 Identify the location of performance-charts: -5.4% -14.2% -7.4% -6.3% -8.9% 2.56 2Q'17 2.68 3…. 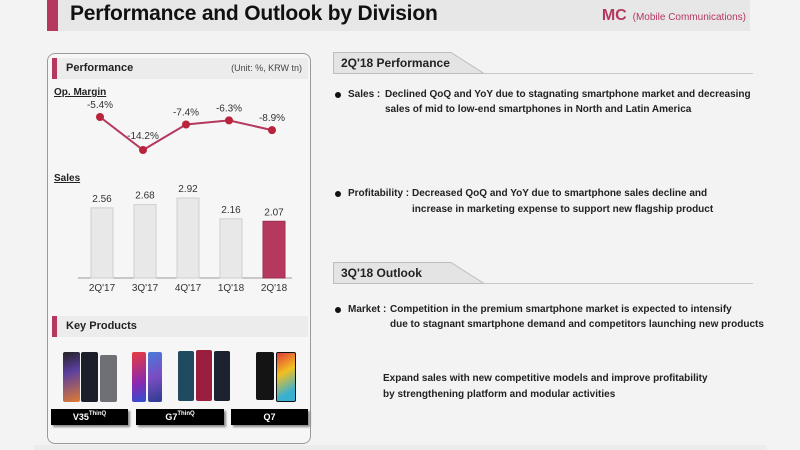
(185, 197).